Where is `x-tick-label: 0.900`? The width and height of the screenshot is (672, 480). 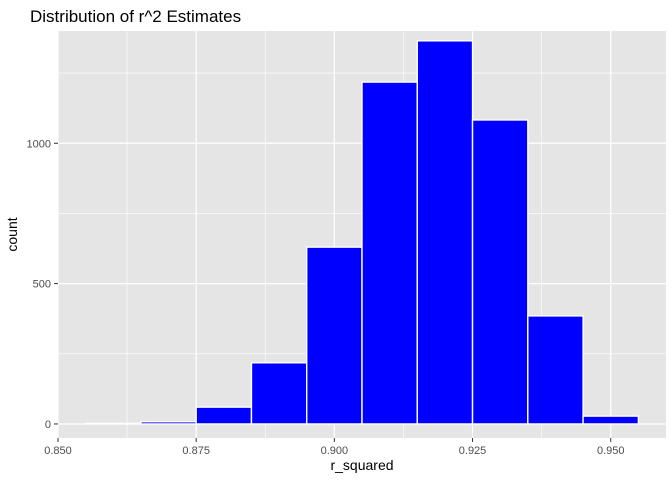 x-tick-label: 0.900 is located at coordinates (335, 451).